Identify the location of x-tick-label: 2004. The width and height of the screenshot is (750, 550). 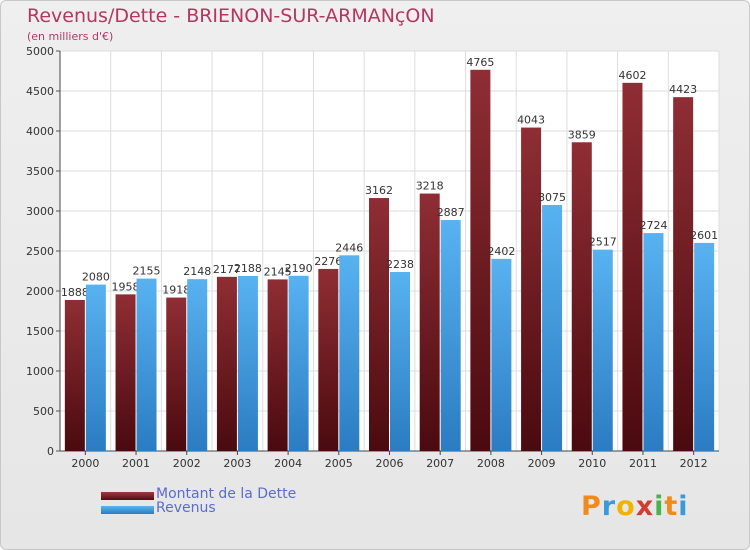
(288, 463).